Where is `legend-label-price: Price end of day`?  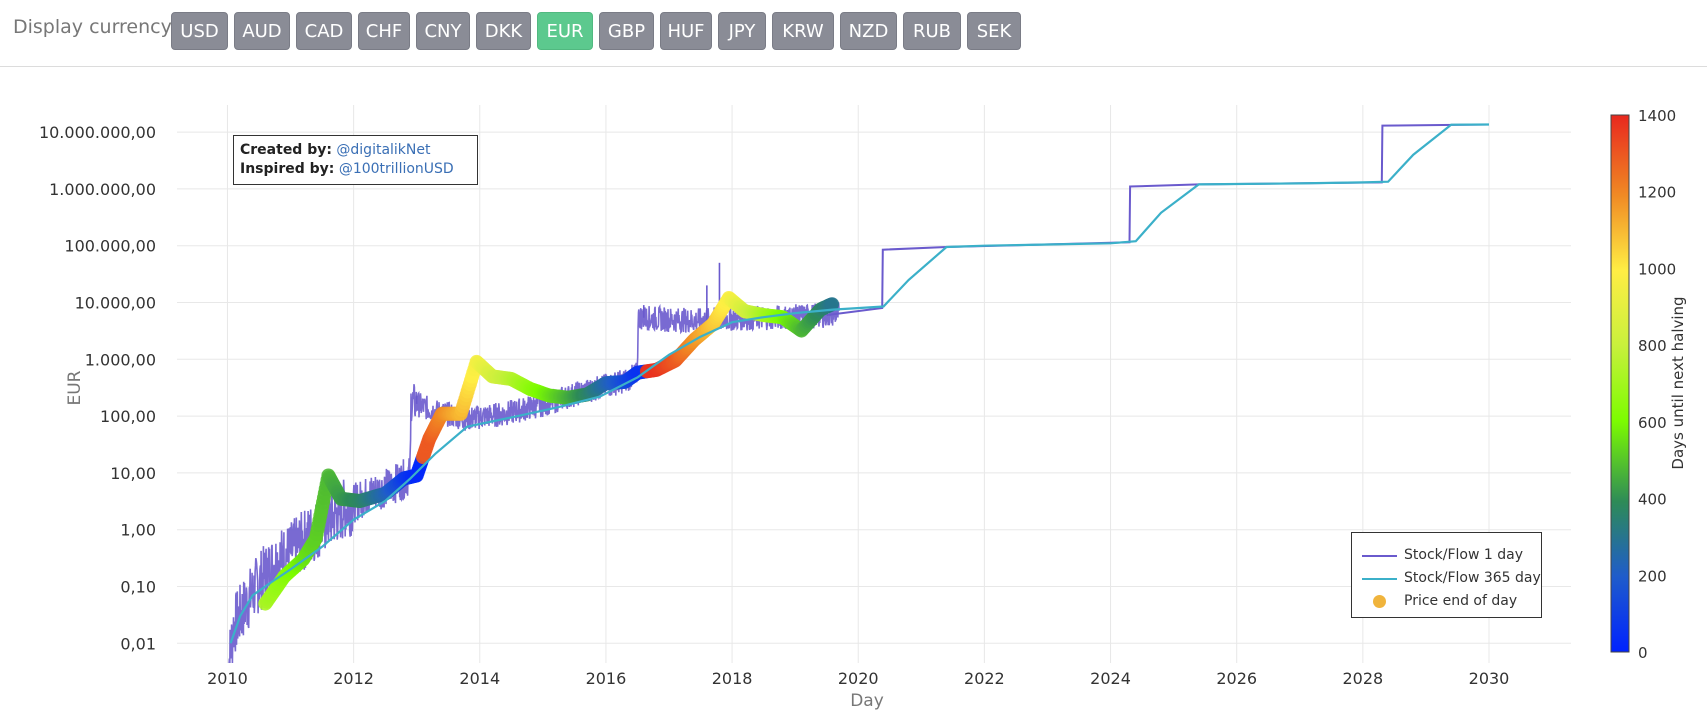
legend-label-price: Price end of day is located at coordinates (1461, 601).